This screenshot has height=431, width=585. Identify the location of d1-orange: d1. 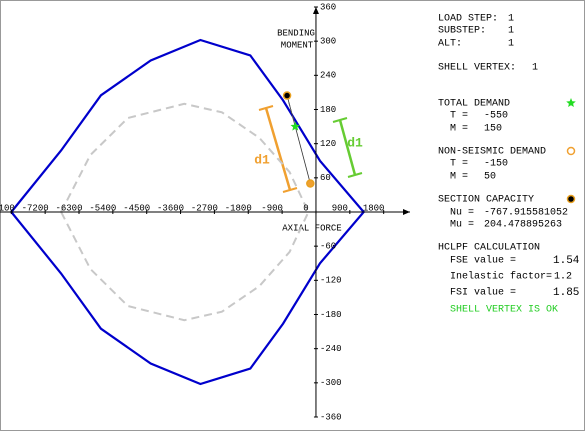
(276, 149).